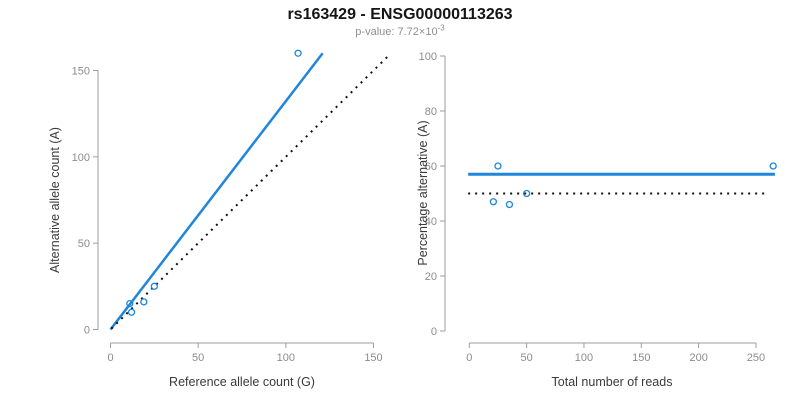  Describe the element at coordinates (423, 192) in the screenshot. I see `y-axis-title: Percentage alternative (A)` at that location.